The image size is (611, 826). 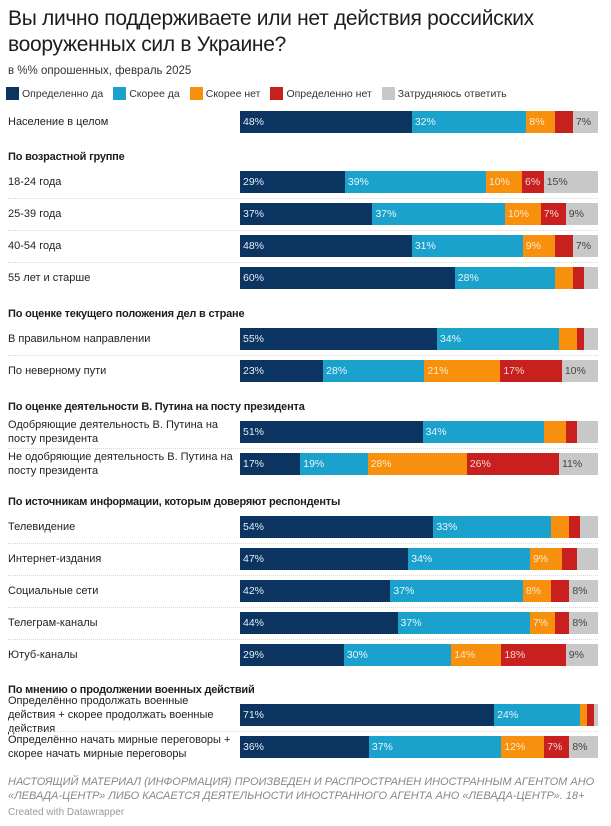 I want to click on row-label: 25-39 года, so click(x=35, y=214).